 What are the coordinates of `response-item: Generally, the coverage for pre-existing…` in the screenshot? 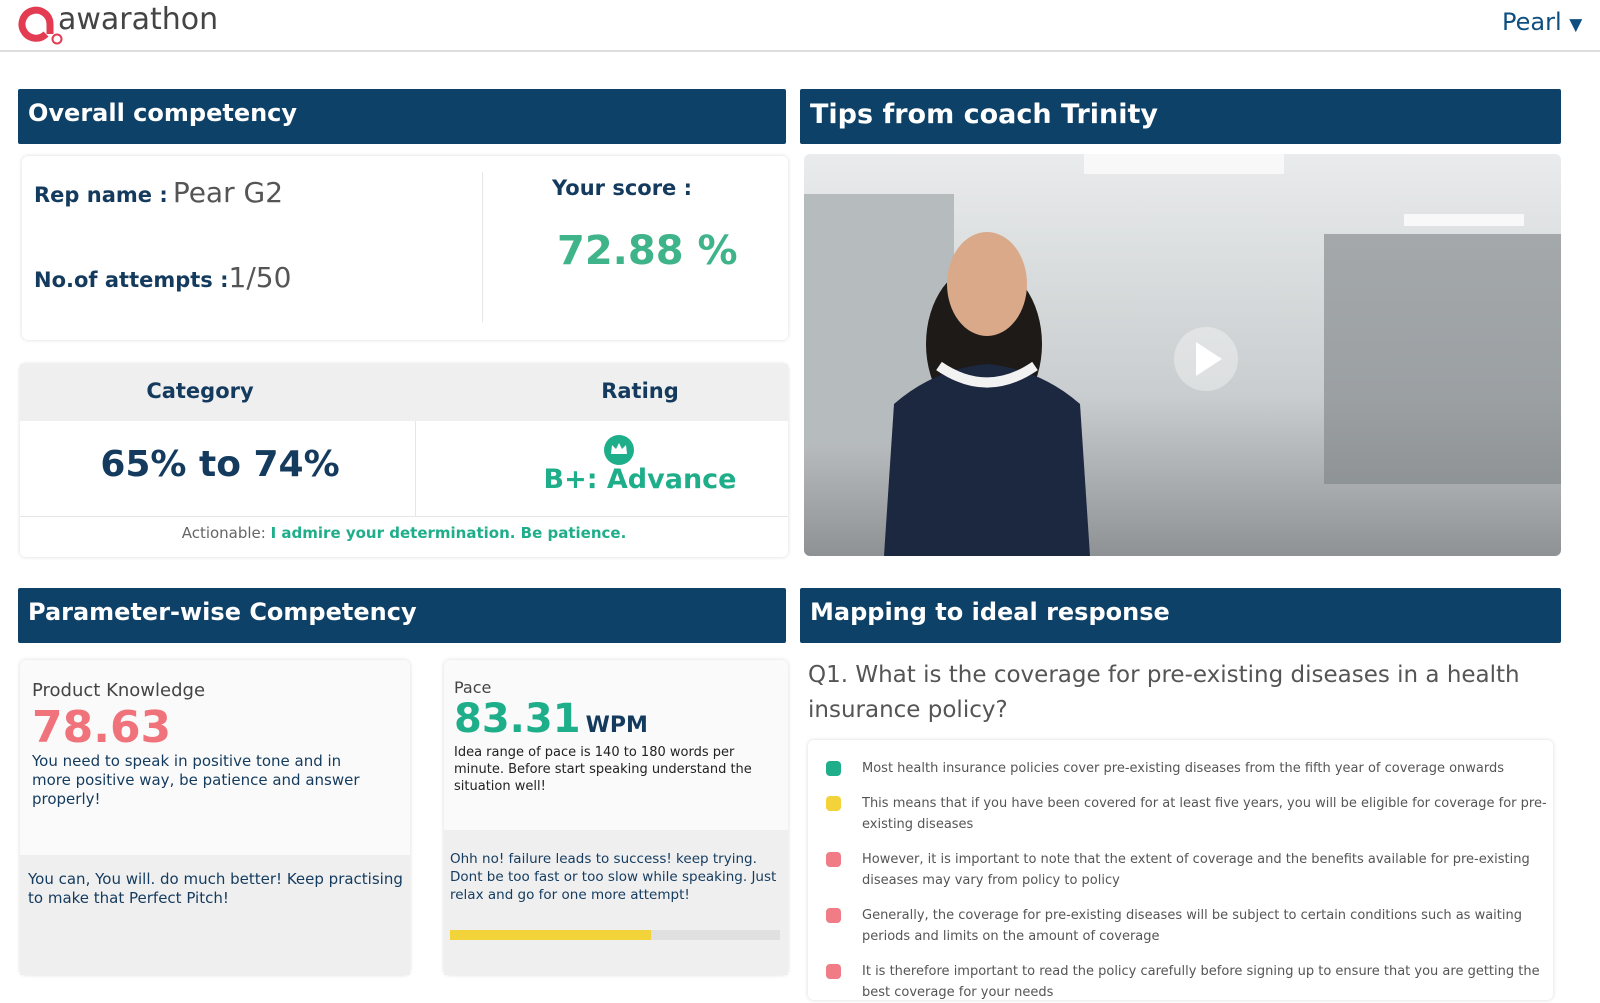 It's located at (1180, 926).